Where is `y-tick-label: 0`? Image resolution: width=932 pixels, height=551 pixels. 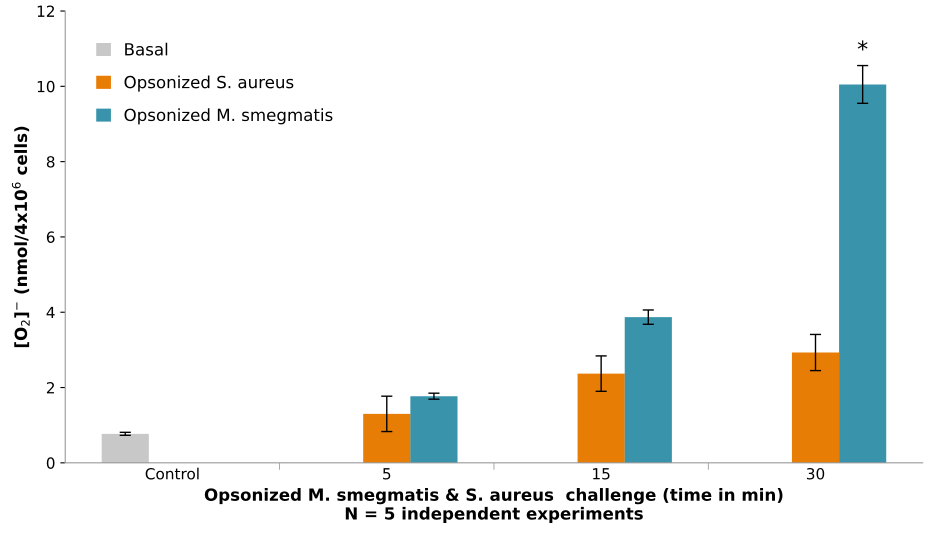 y-tick-label: 0 is located at coordinates (50, 463).